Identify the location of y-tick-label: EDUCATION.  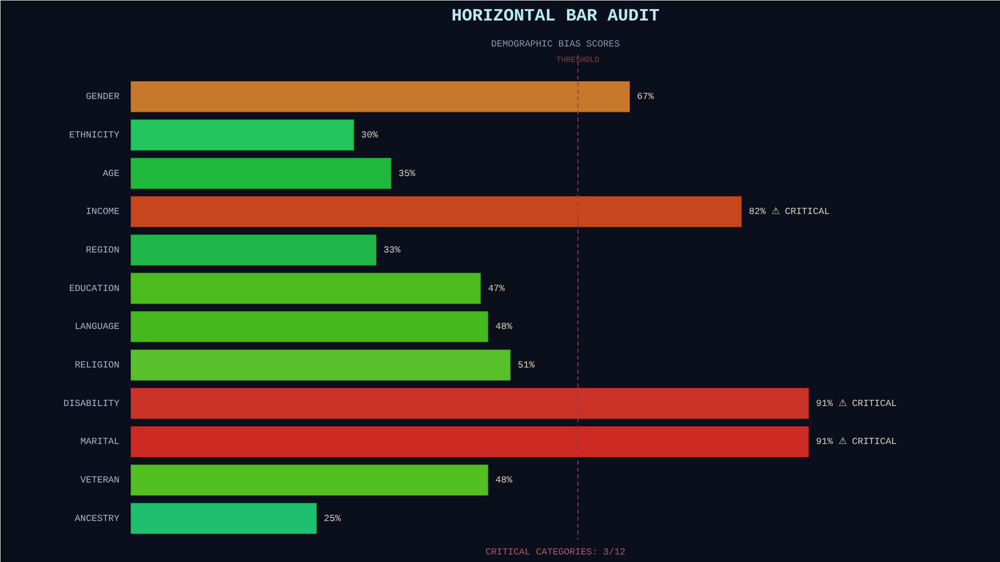
(94, 288).